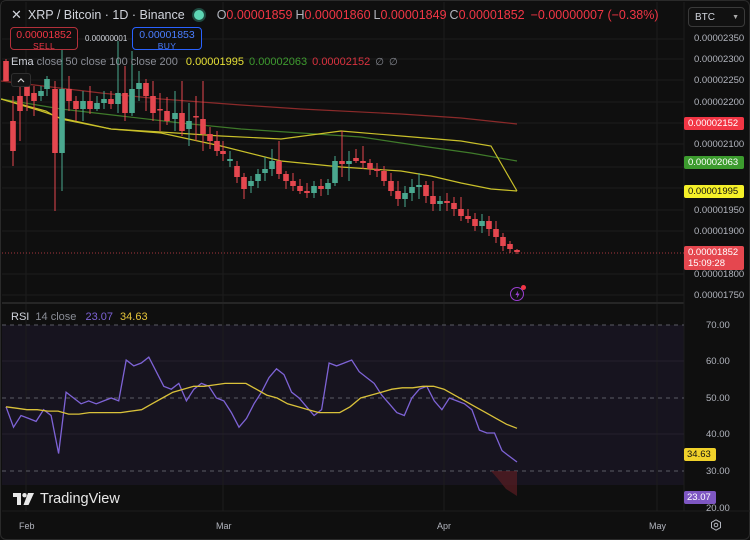 The height and width of the screenshot is (540, 750). I want to click on close-icon: ✕, so click(16, 14).